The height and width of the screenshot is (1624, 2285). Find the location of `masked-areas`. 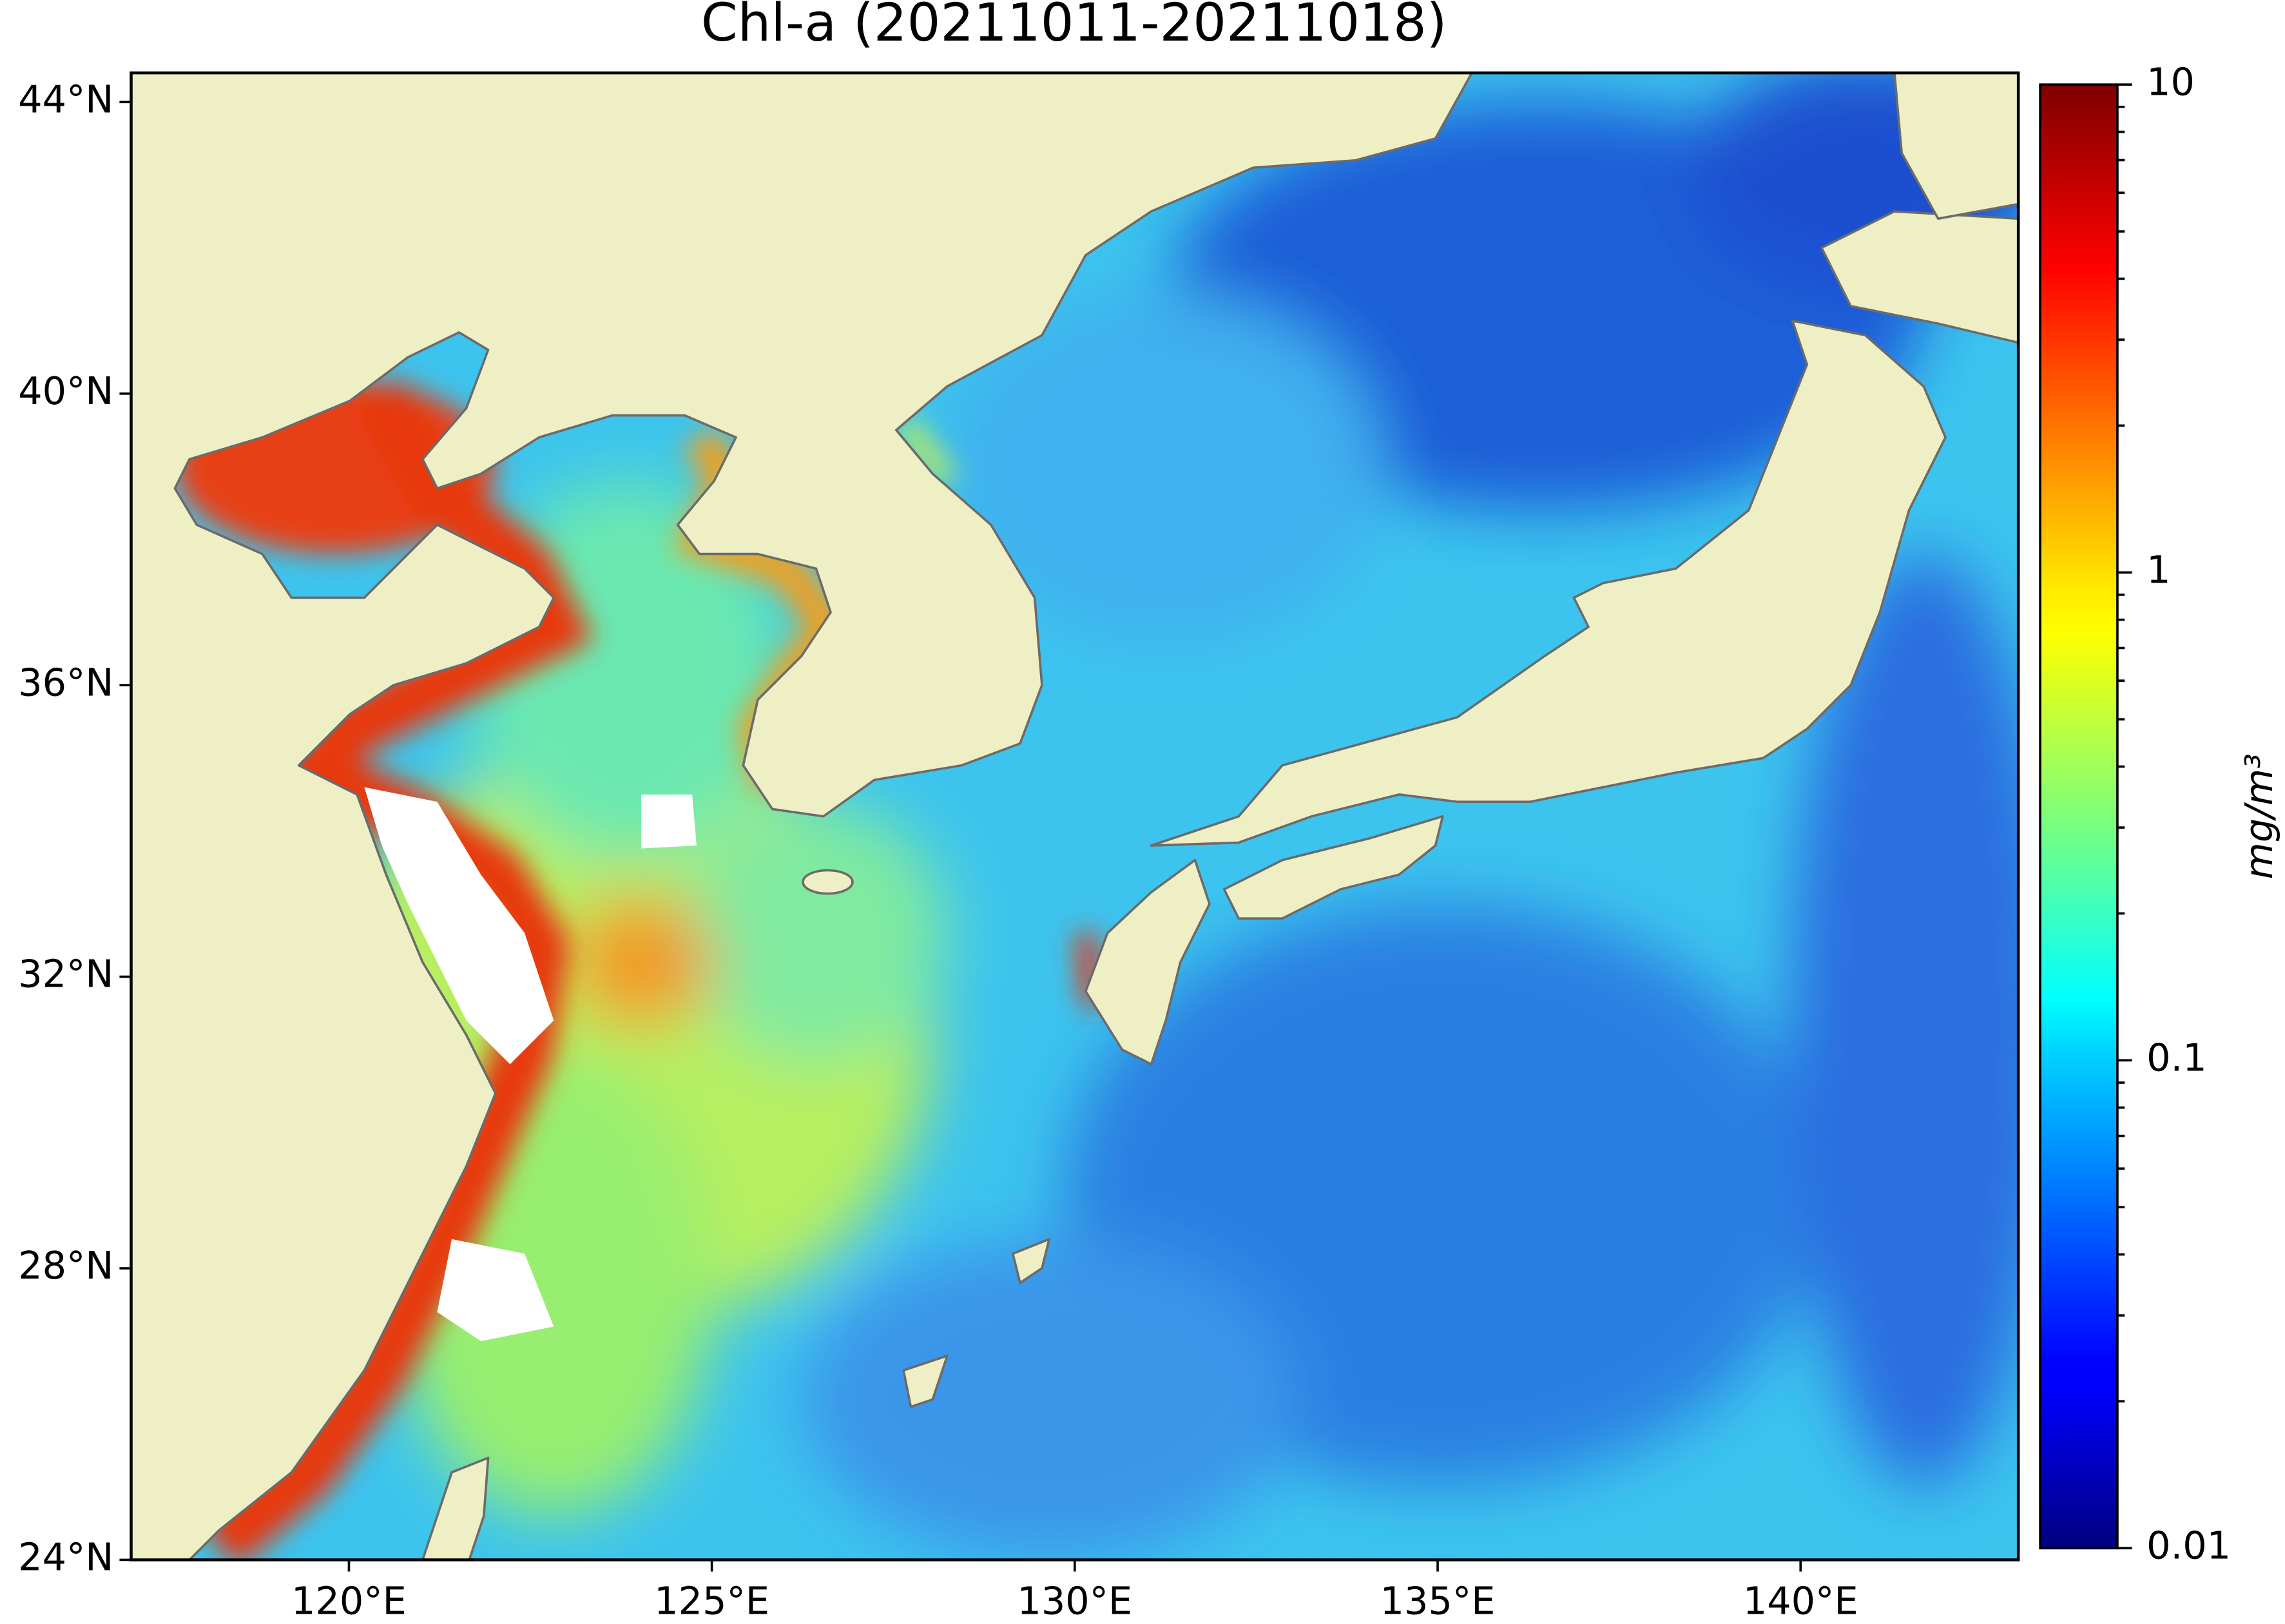

masked-areas is located at coordinates (530, 1065).